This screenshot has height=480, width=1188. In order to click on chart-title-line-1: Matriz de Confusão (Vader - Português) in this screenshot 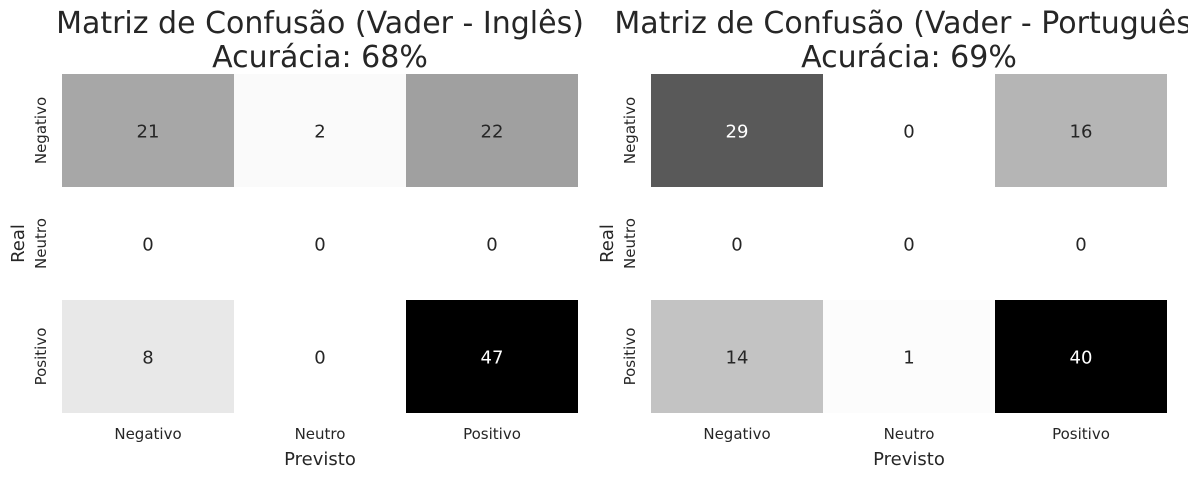, I will do `click(901, 23)`.